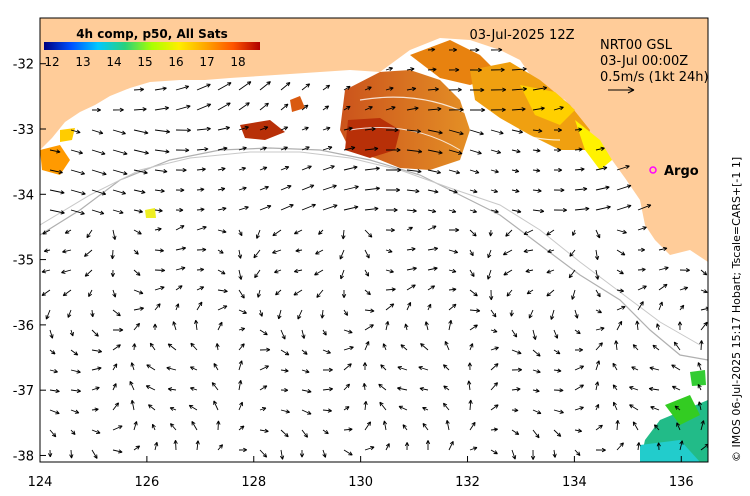 This screenshot has height=496, width=750. Describe the element at coordinates (23, 326) in the screenshot. I see `y-tick-label: -36` at that location.